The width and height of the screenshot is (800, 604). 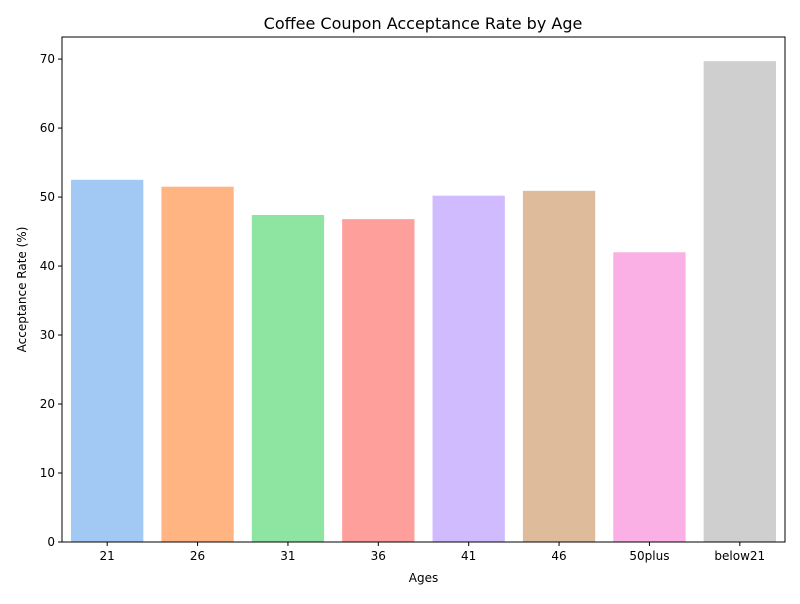 What do you see at coordinates (107, 556) in the screenshot?
I see `x-tick-label: 21` at bounding box center [107, 556].